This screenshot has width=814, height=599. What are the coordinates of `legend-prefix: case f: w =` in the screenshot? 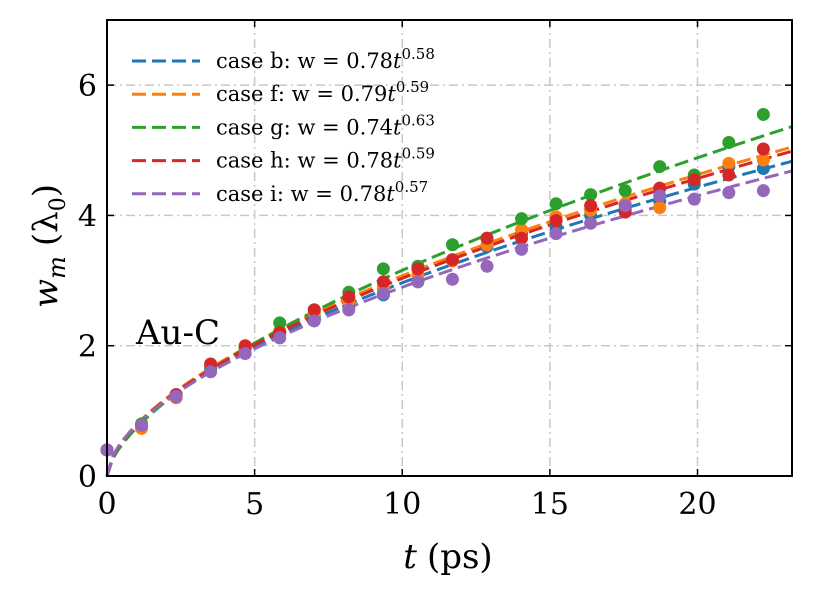 It's located at (278, 94).